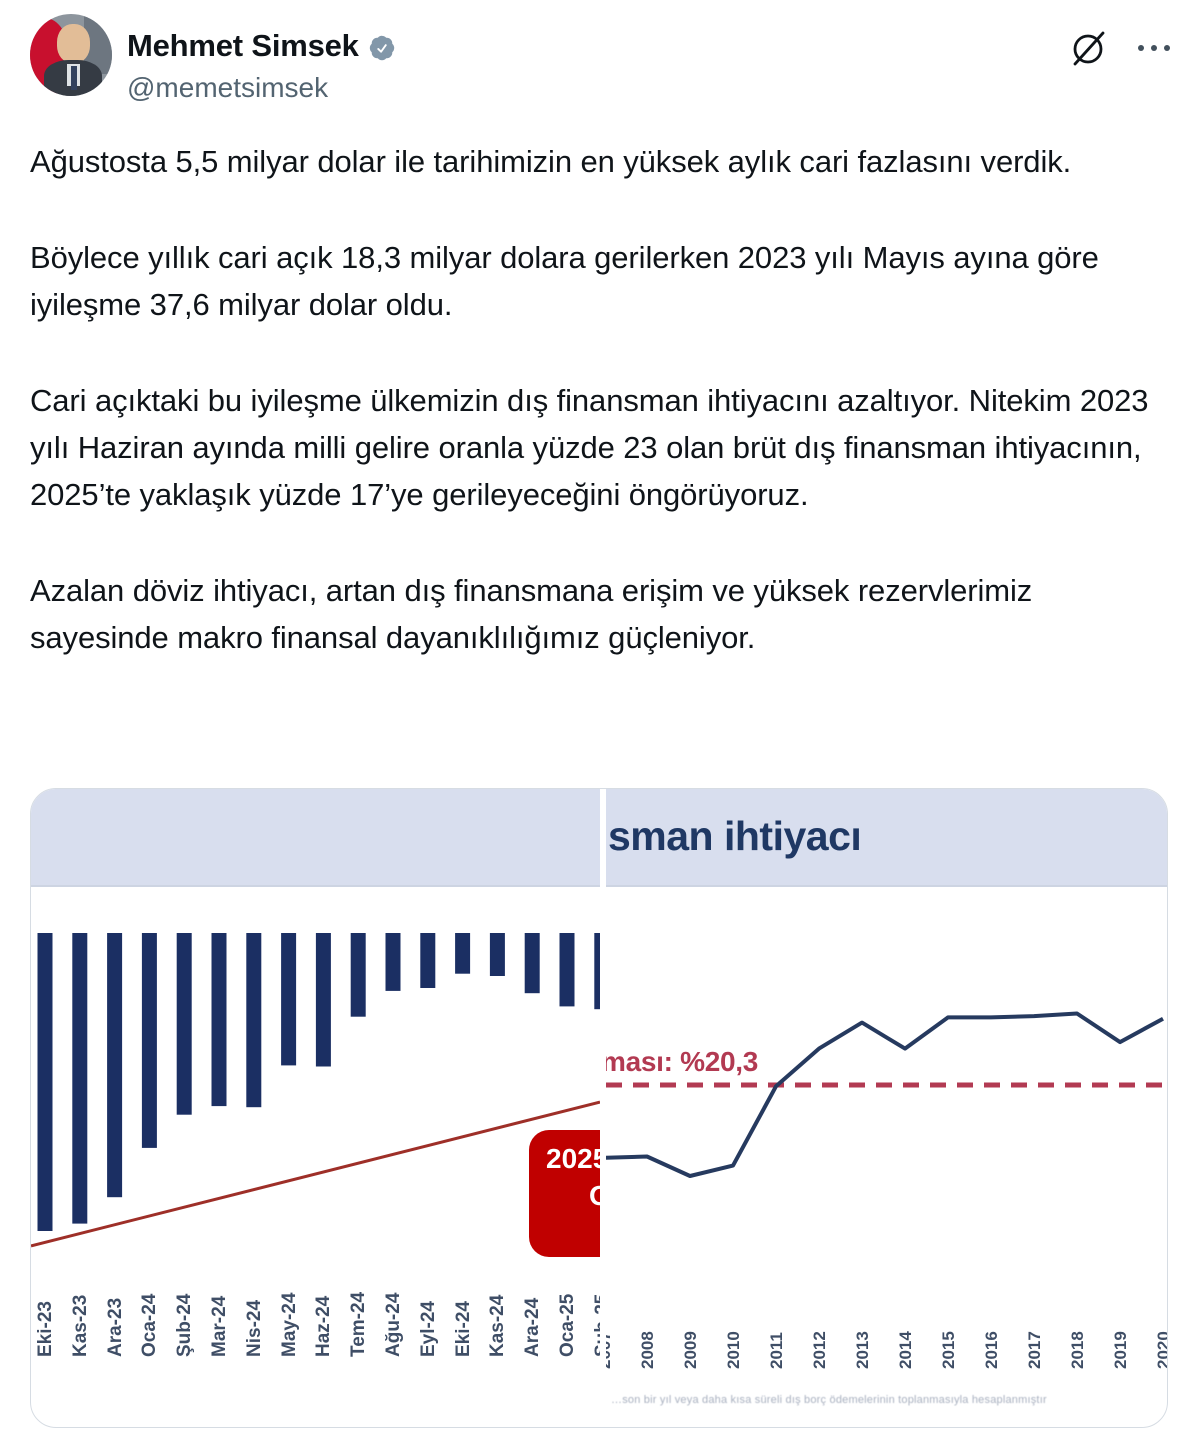 Image resolution: width=1200 pixels, height=1450 pixels. Describe the element at coordinates (597, 971) in the screenshot. I see `bar-Şub-25` at that location.